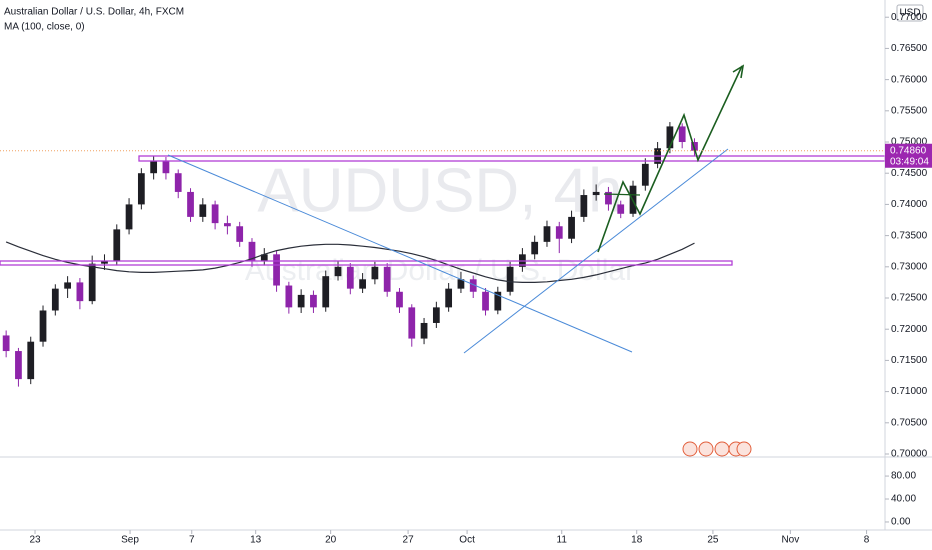 Image resolution: width=932 pixels, height=550 pixels. I want to click on y-tick-label: 0.70000, so click(909, 454).